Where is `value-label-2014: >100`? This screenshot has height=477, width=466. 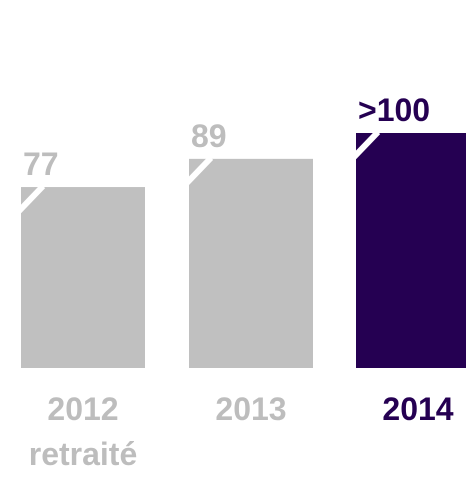
value-label-2014: >100 is located at coordinates (394, 110).